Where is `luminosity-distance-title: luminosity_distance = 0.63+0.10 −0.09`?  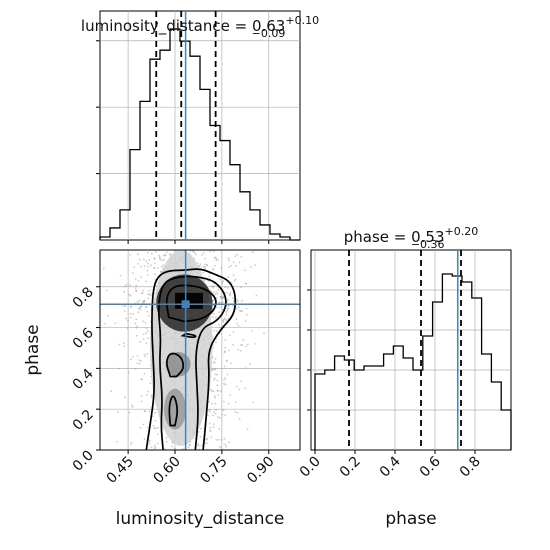 luminosity-distance-title: luminosity_distance = 0.63+0.10 −0.09 is located at coordinates (200, 27).